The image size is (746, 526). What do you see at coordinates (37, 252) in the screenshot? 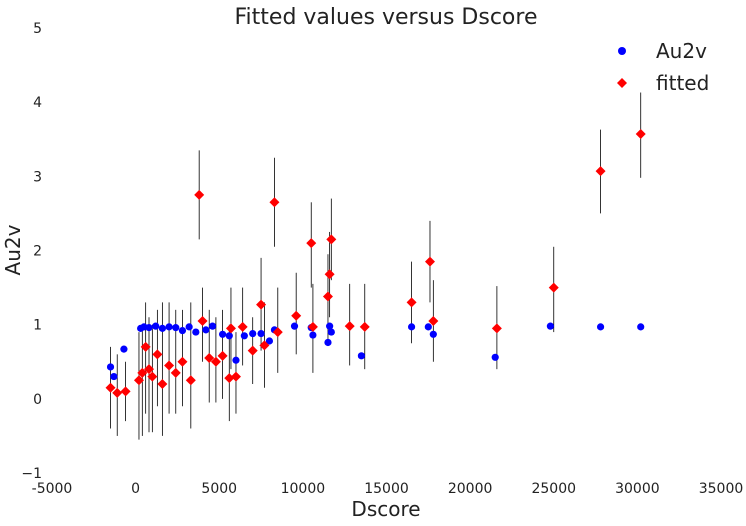
I see `y-tick-label: 2` at bounding box center [37, 252].